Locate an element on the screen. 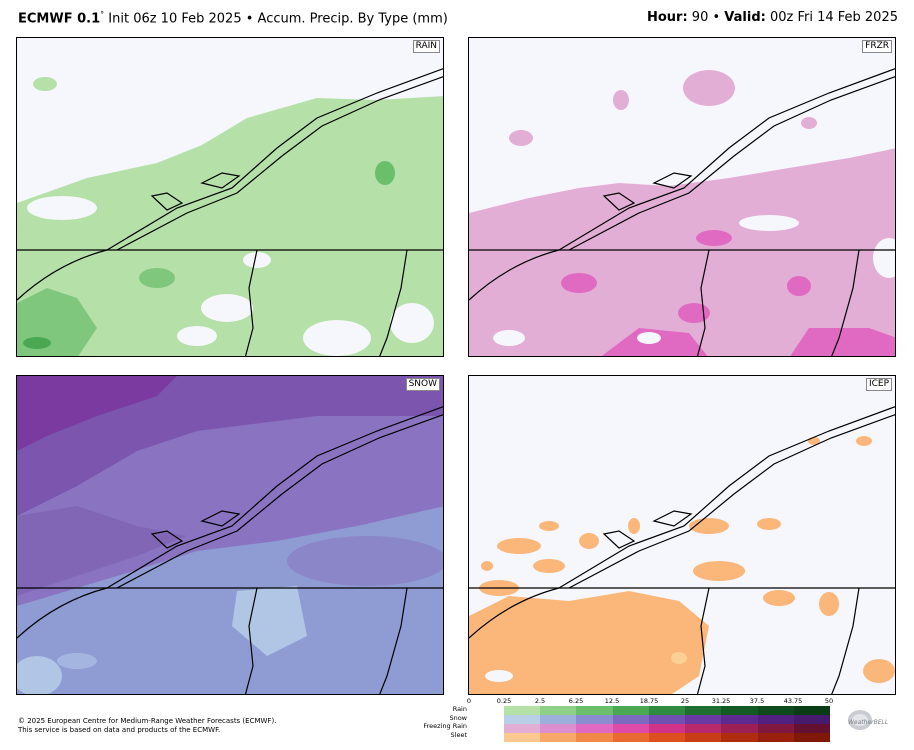 The width and height of the screenshot is (914, 750). tick-label: 0.25 is located at coordinates (504, 701).